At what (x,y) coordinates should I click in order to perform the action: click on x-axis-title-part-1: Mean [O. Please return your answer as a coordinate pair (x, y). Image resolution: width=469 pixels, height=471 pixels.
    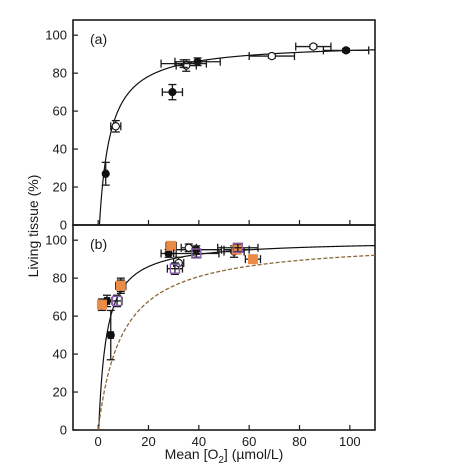
    Looking at the image, I should click on (192, 454).